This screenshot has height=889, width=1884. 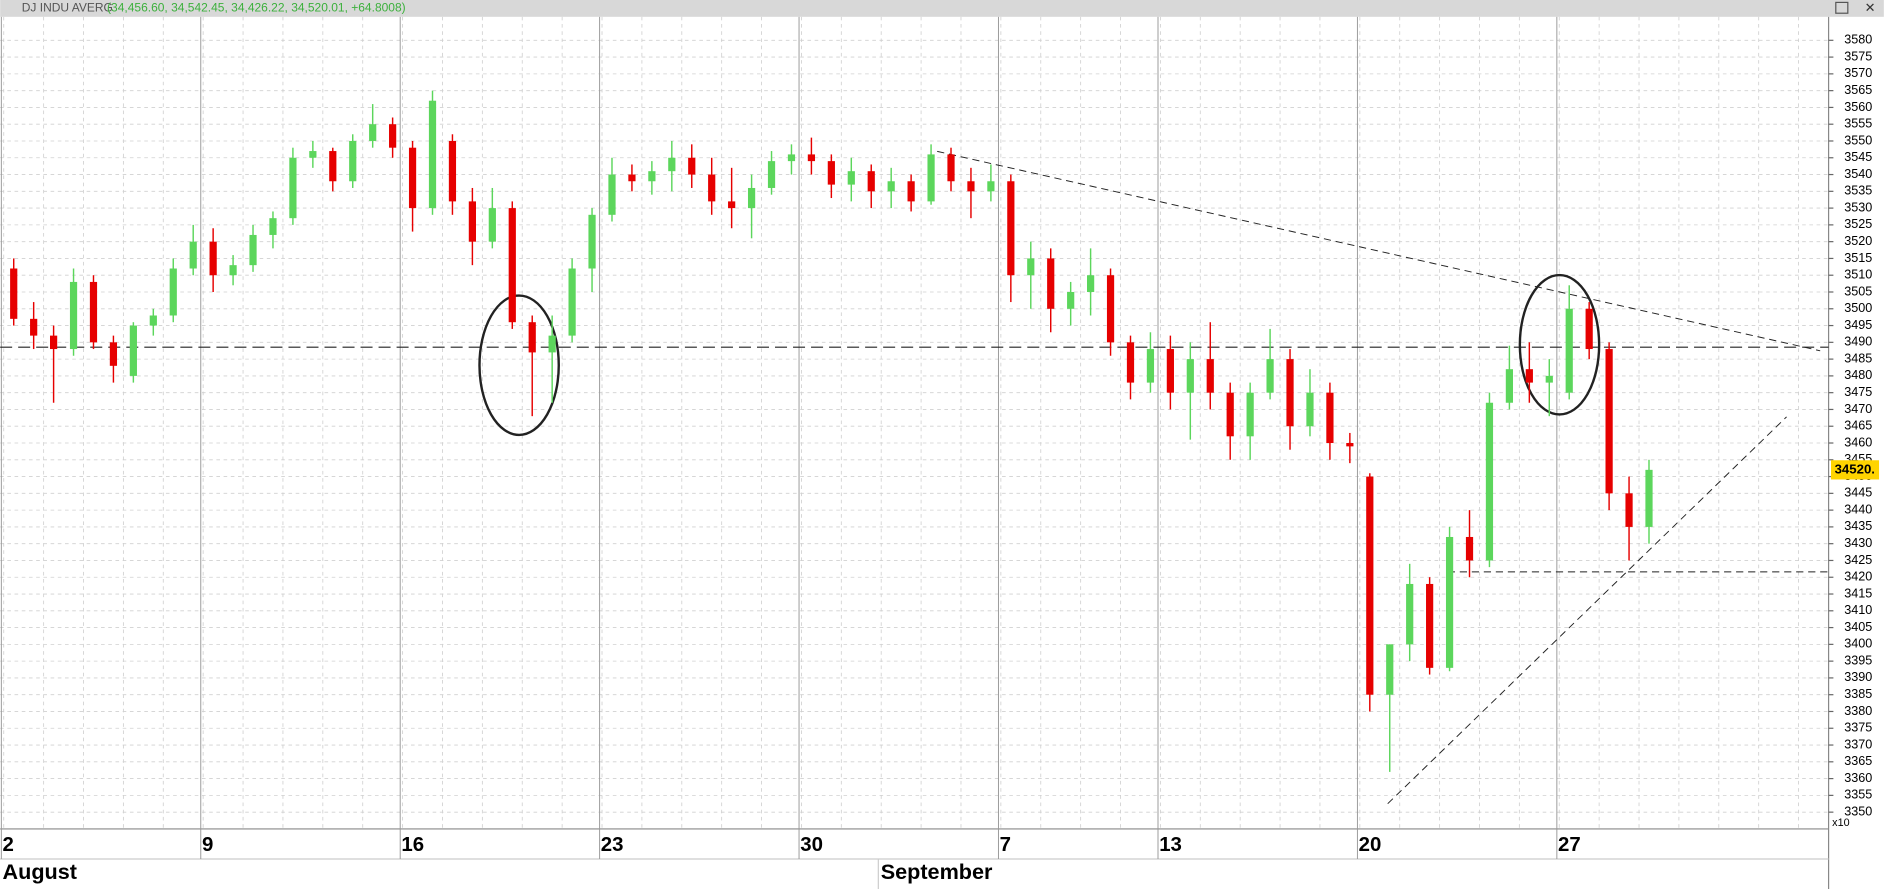 What do you see at coordinates (1858, 258) in the screenshot?
I see `y-tick-label: 3515` at bounding box center [1858, 258].